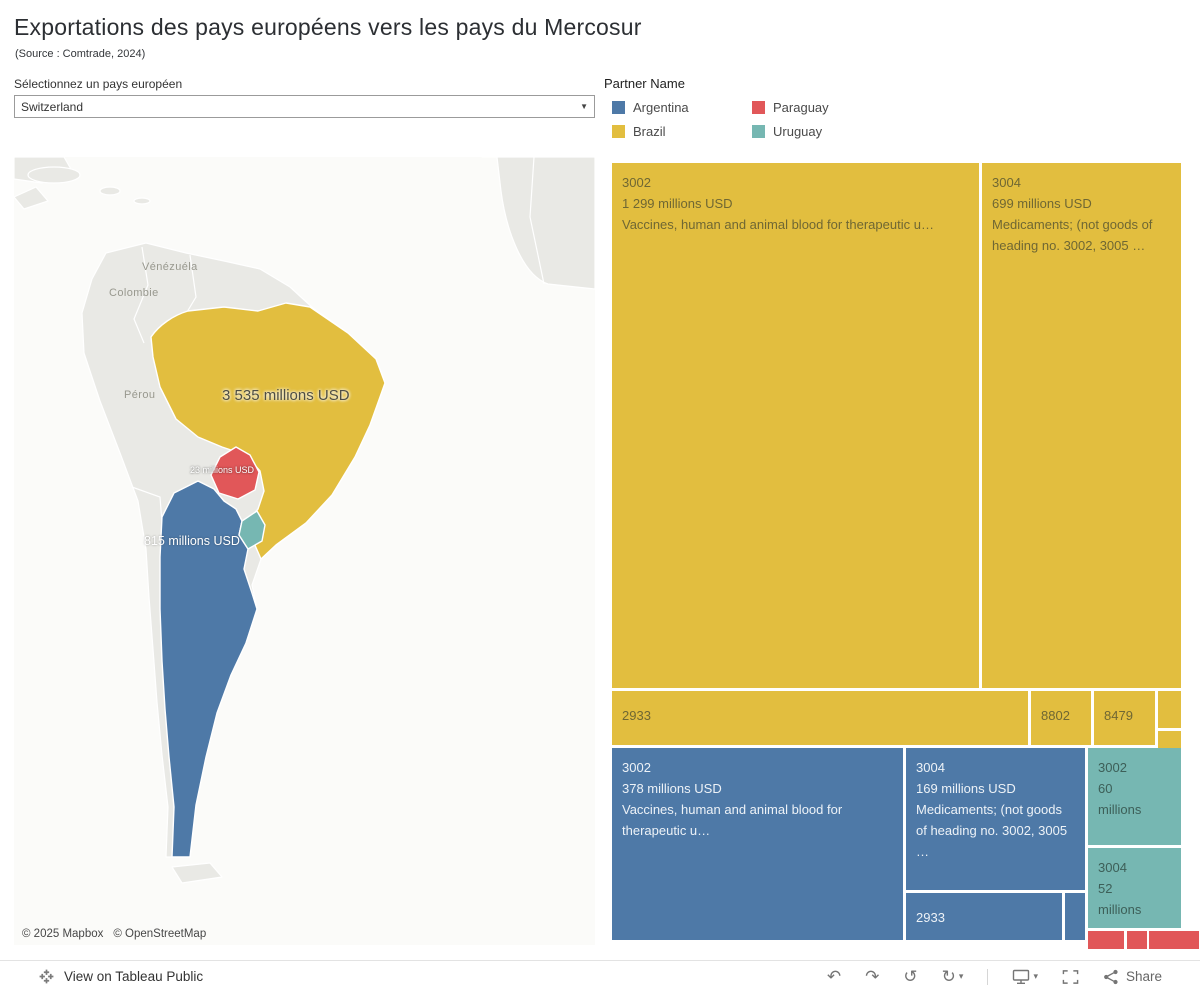 The image size is (1200, 992). What do you see at coordinates (80, 54) in the screenshot?
I see `page-subtitle: (Source : Comtrade, 2024)` at bounding box center [80, 54].